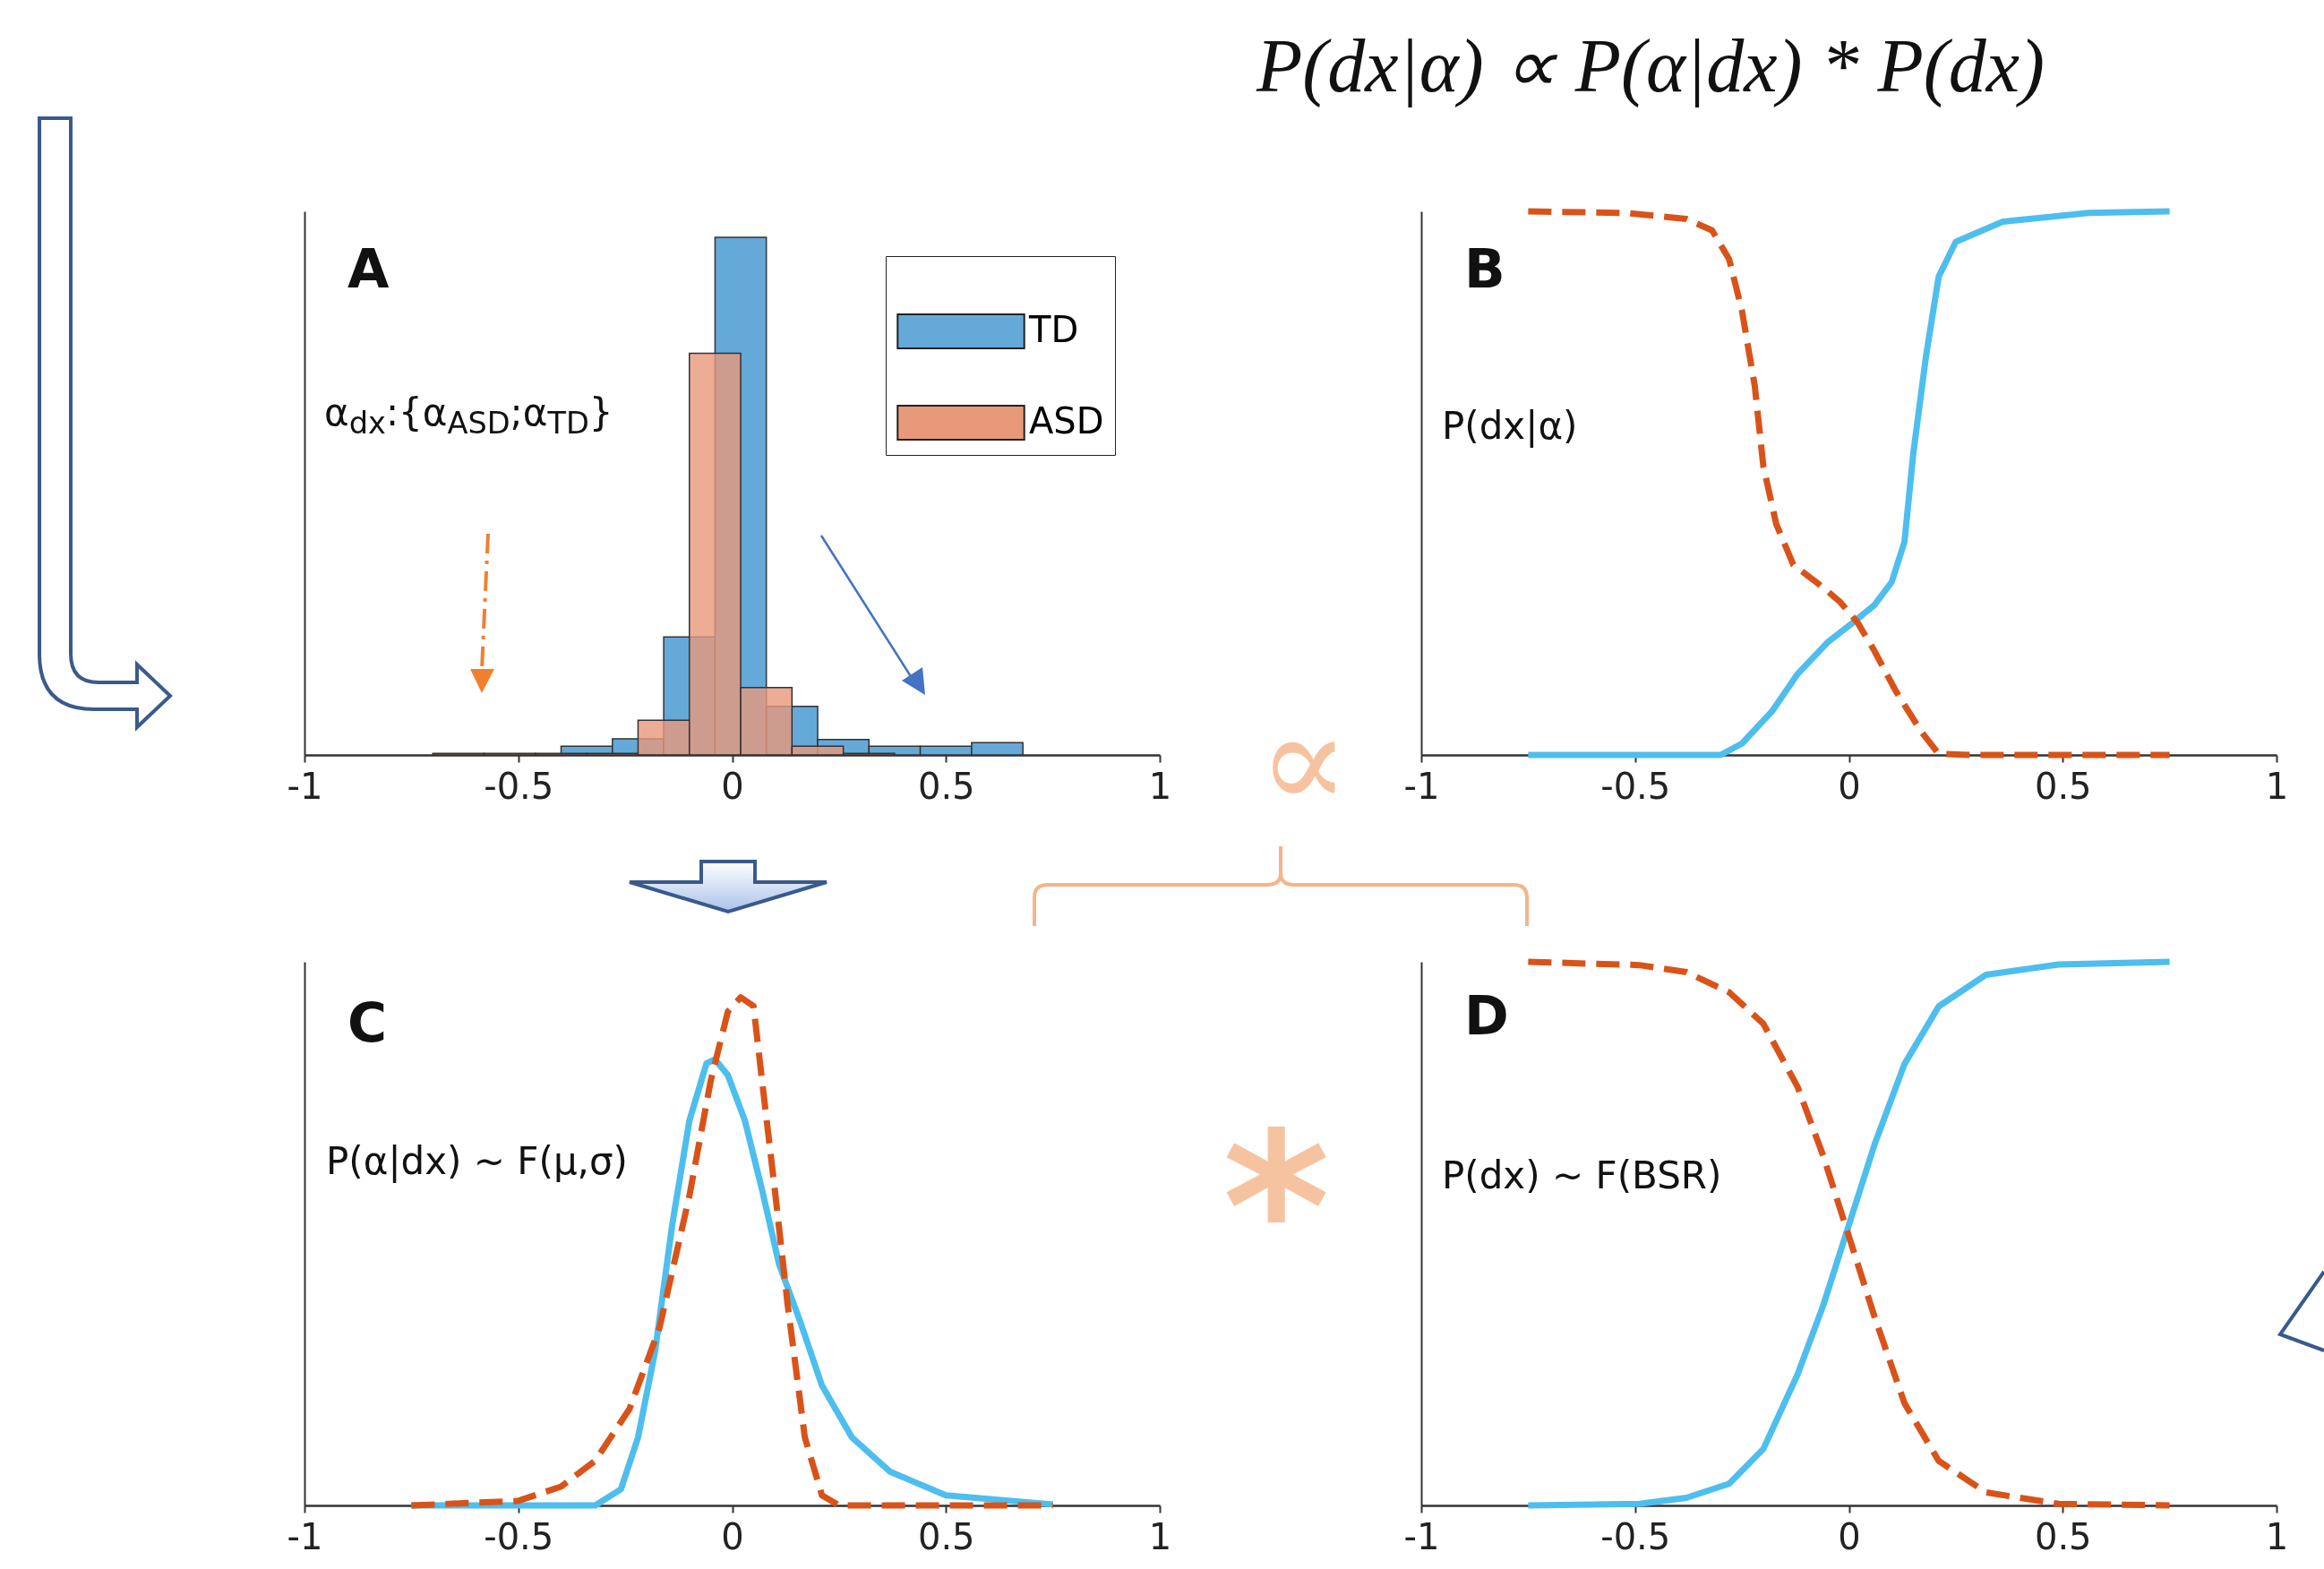 The image size is (2324, 1569). Describe the element at coordinates (1053, 329) in the screenshot. I see `legend-label: TD` at that location.